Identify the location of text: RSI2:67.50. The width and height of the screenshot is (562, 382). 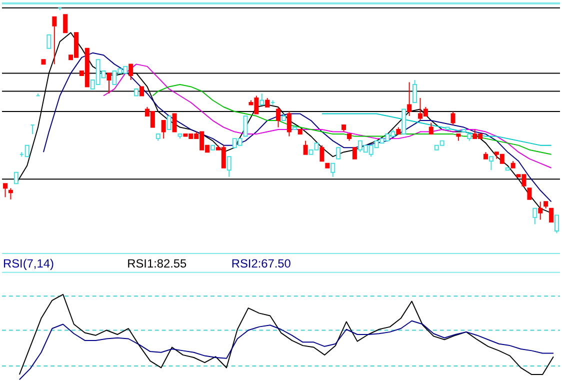
(261, 263).